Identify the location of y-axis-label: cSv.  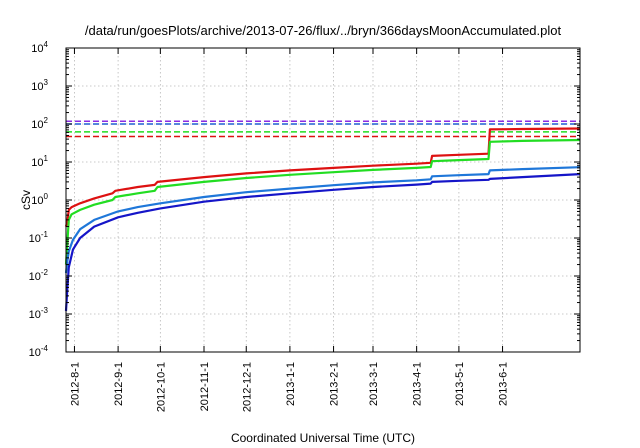
(26, 200).